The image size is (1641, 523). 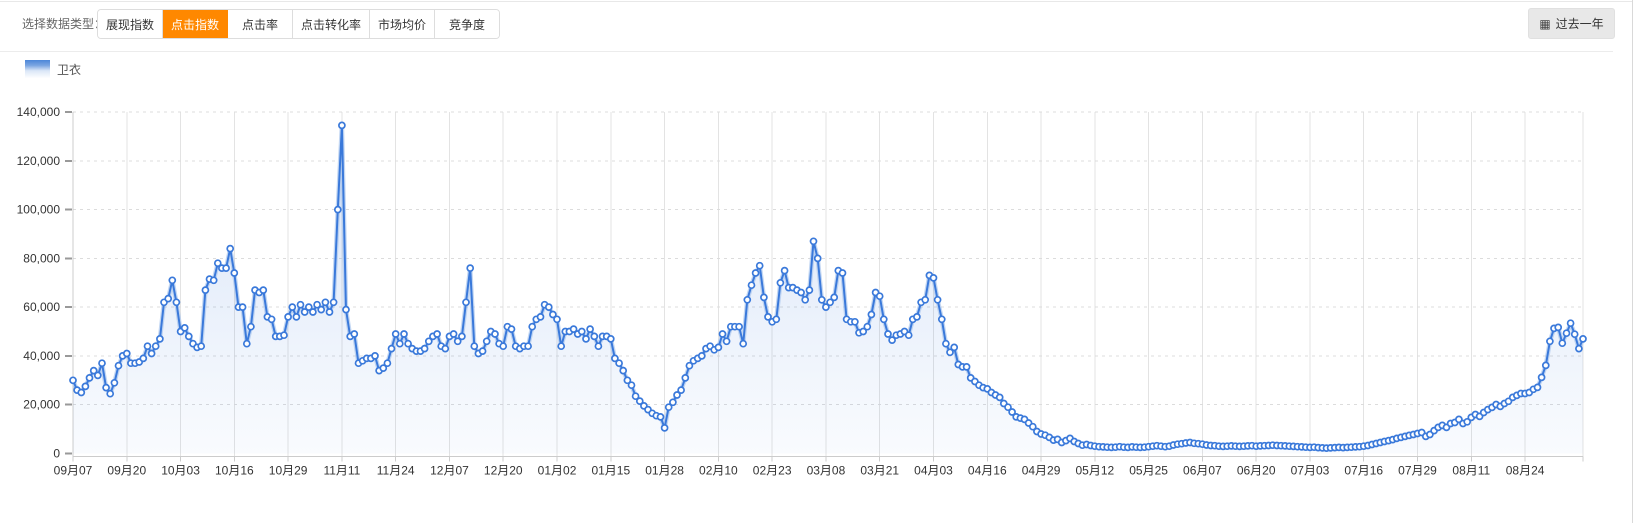 I want to click on tab-click-index: 点击指数, so click(x=196, y=24).